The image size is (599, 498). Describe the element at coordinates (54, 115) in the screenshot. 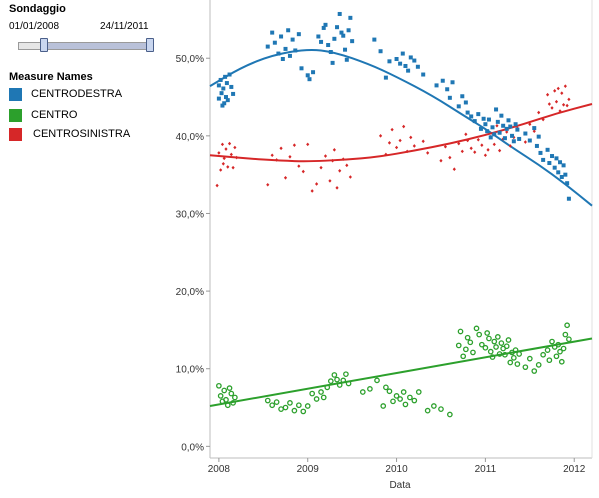

I see `legend-label-centro: CENTRO` at that location.